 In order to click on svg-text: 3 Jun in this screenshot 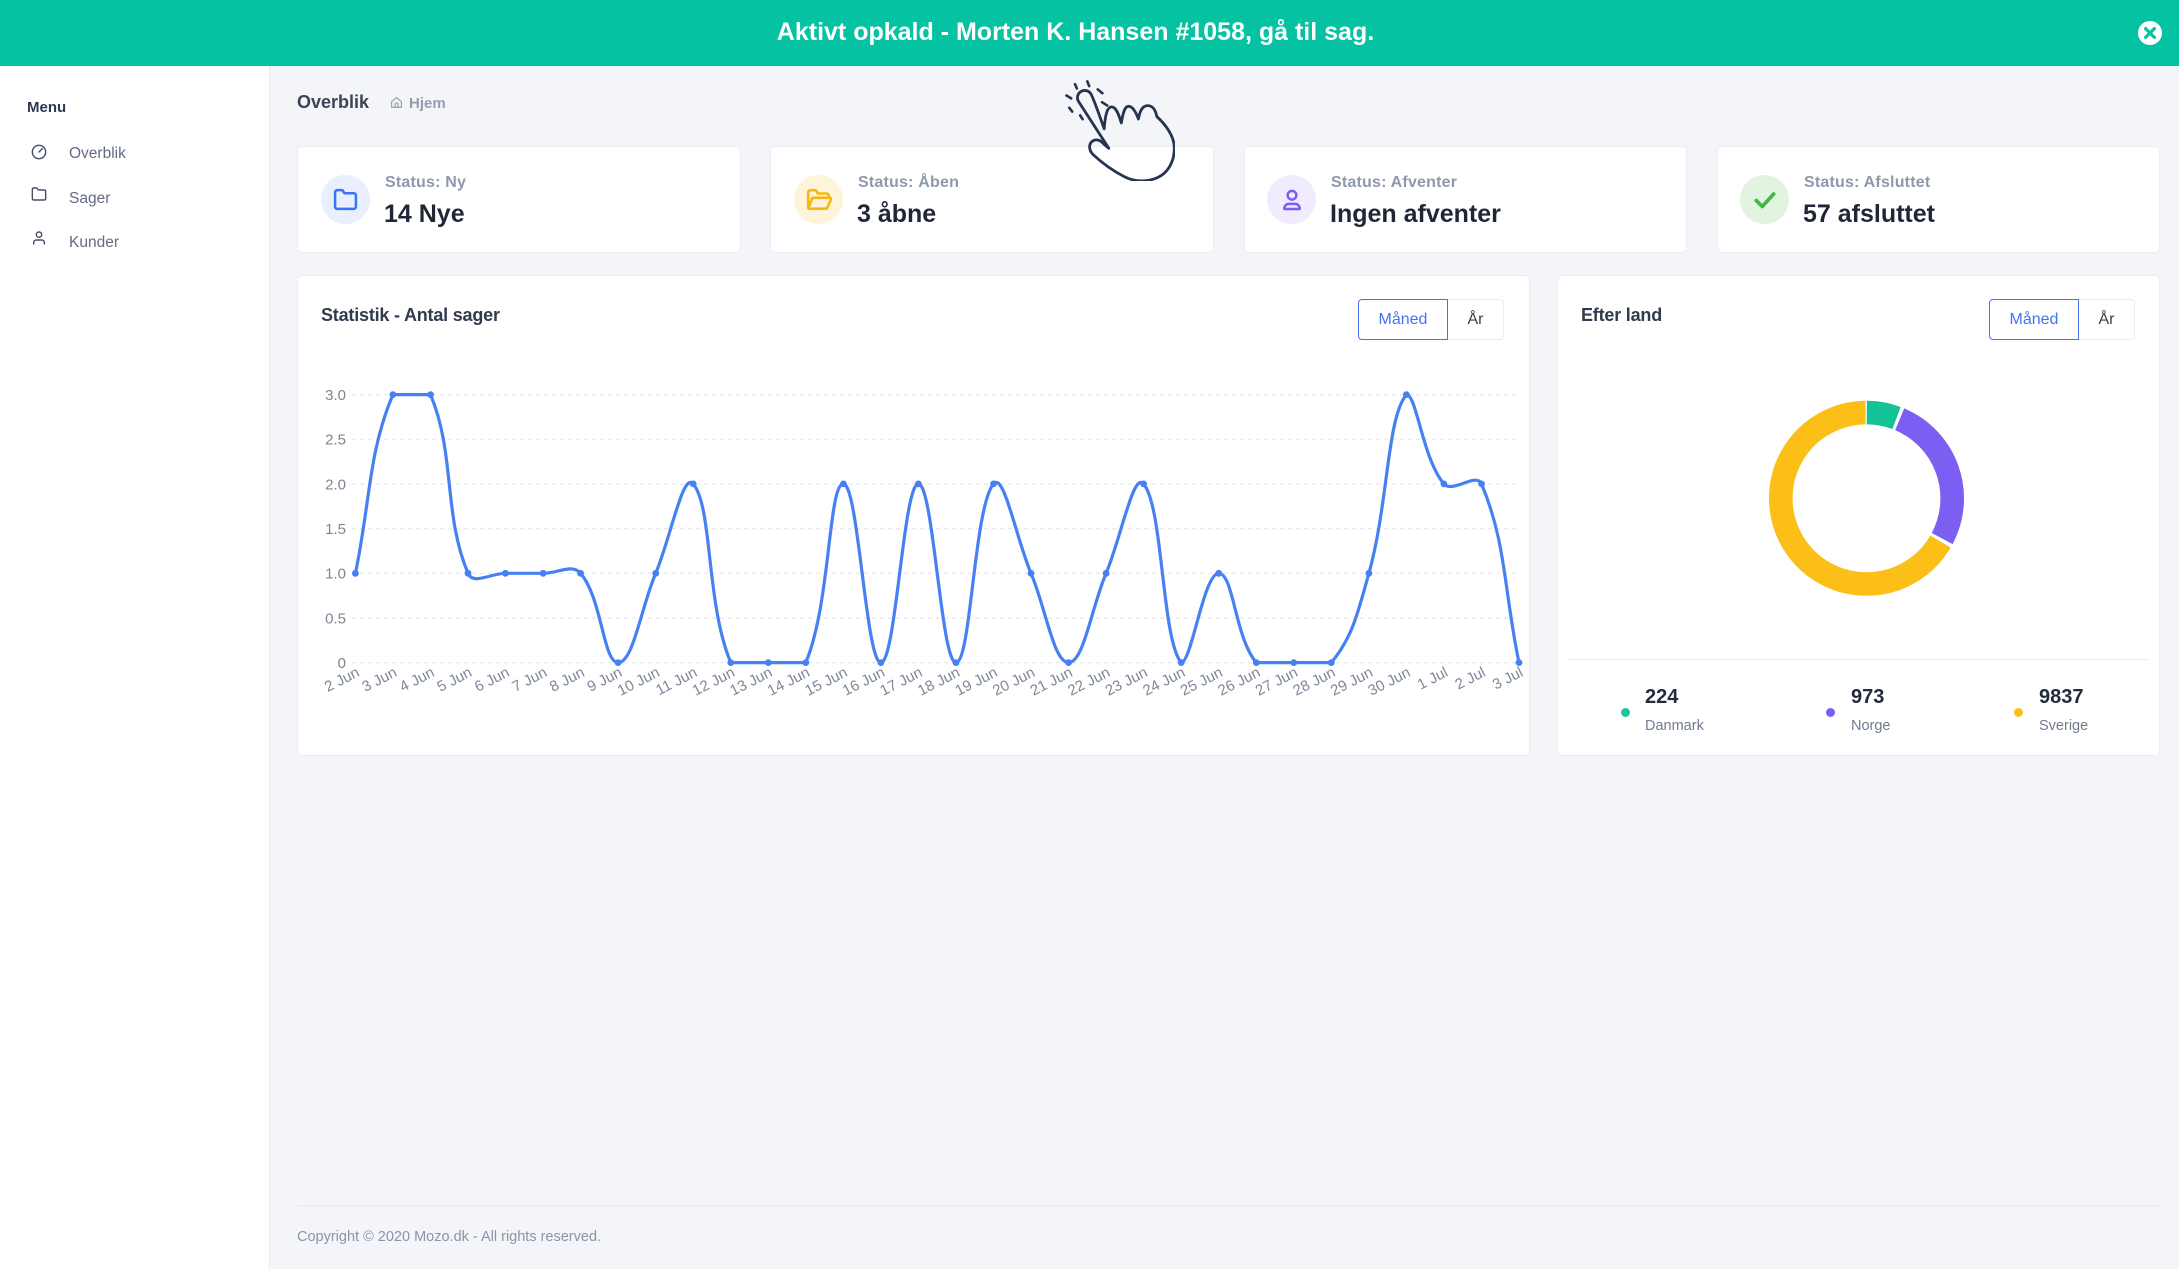, I will do `click(379, 680)`.